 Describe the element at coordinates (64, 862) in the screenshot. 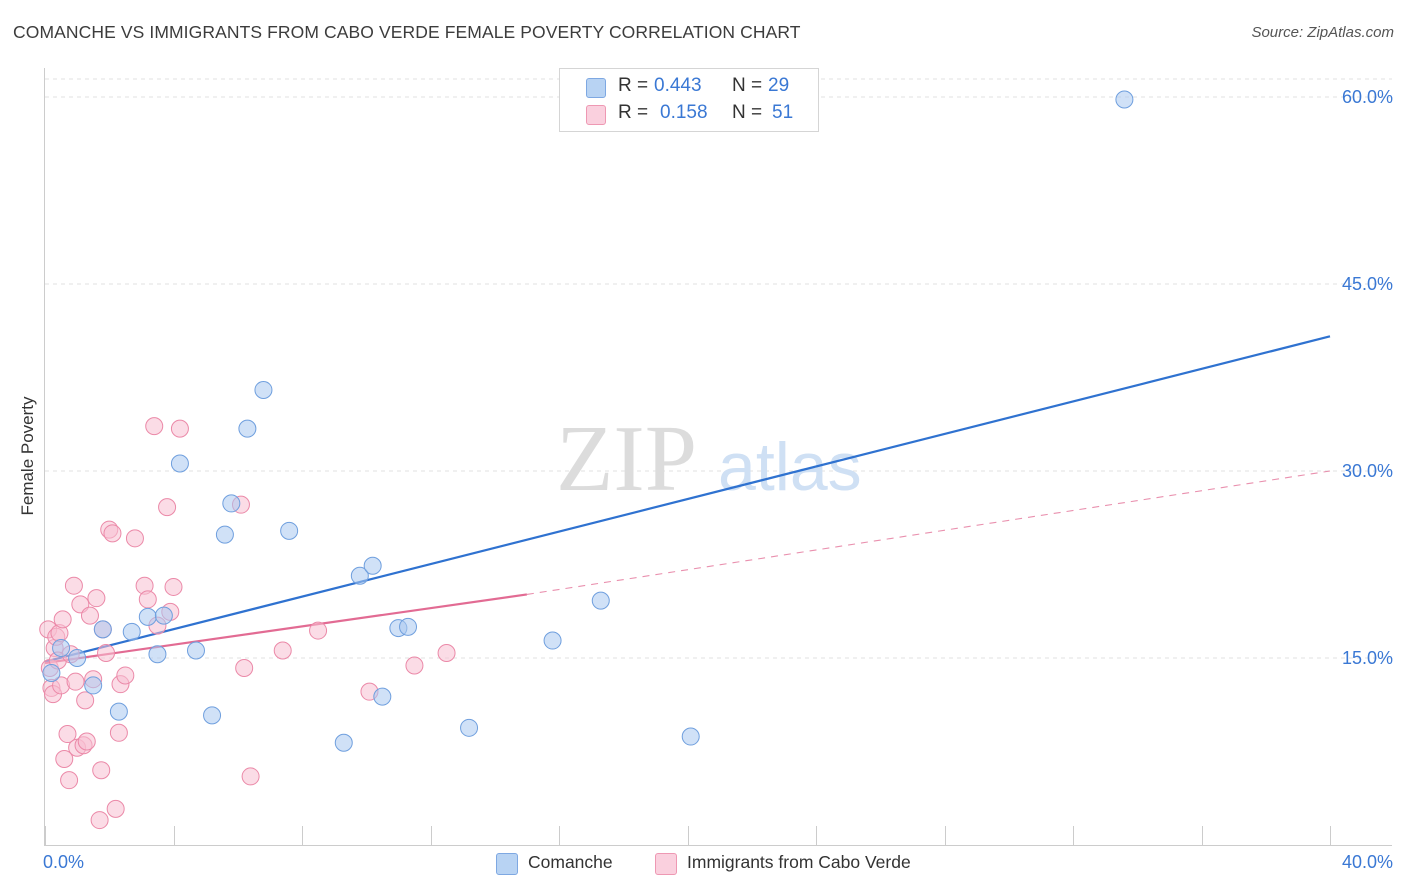

I see `x-tick-min: 0.0%` at that location.